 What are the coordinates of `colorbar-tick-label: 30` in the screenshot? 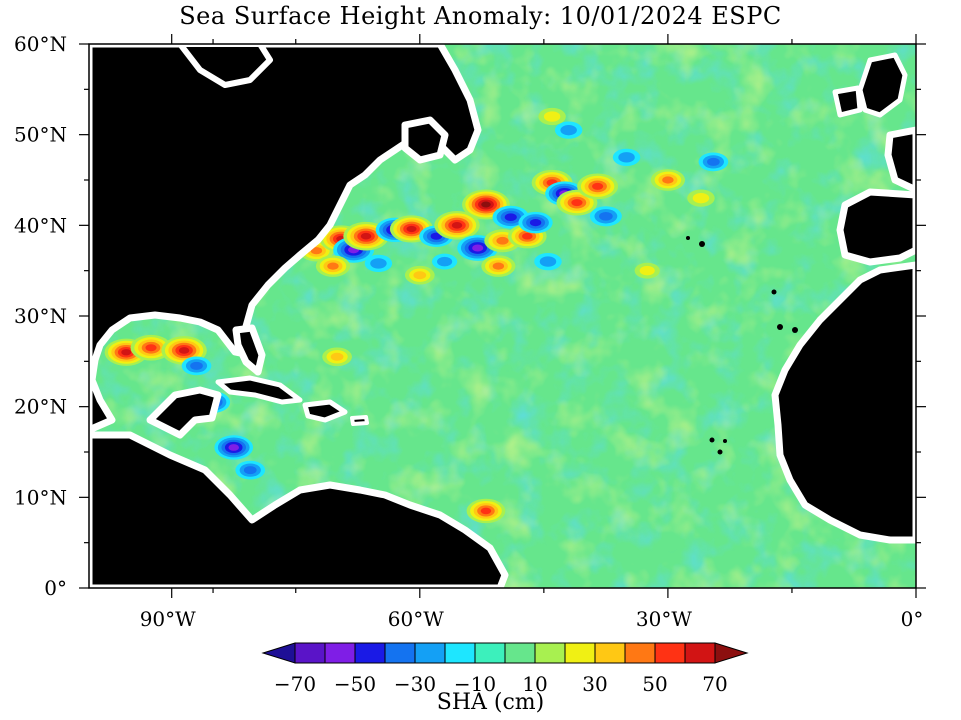 It's located at (594, 684).